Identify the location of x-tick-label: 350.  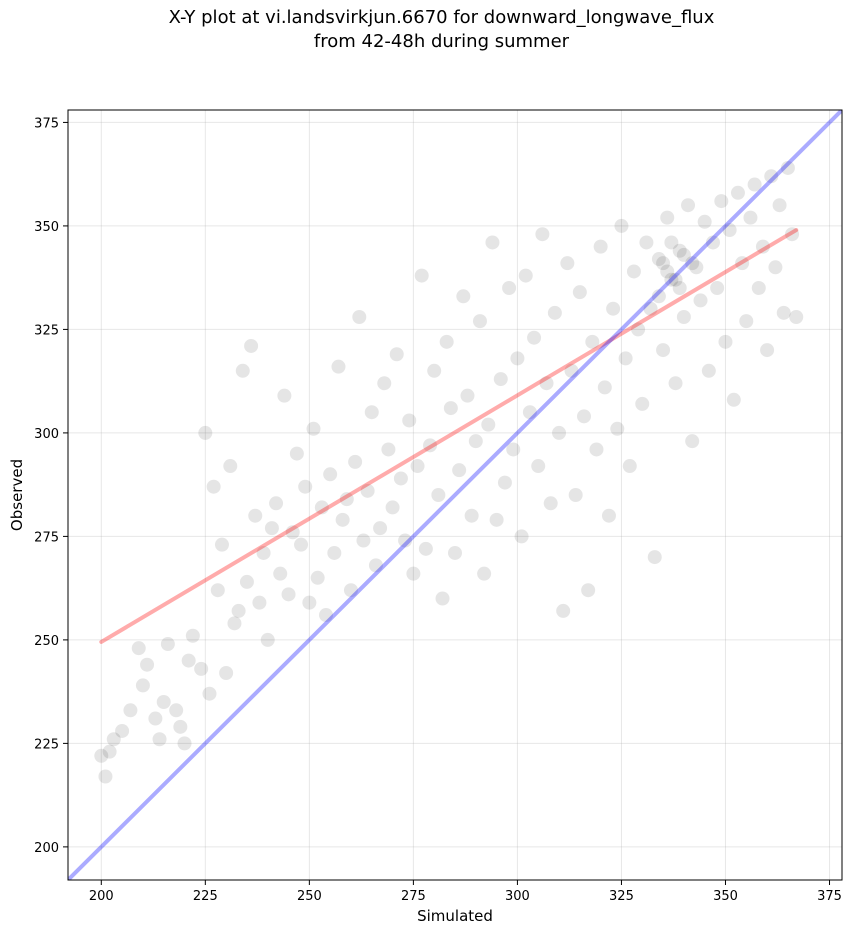
(725, 896).